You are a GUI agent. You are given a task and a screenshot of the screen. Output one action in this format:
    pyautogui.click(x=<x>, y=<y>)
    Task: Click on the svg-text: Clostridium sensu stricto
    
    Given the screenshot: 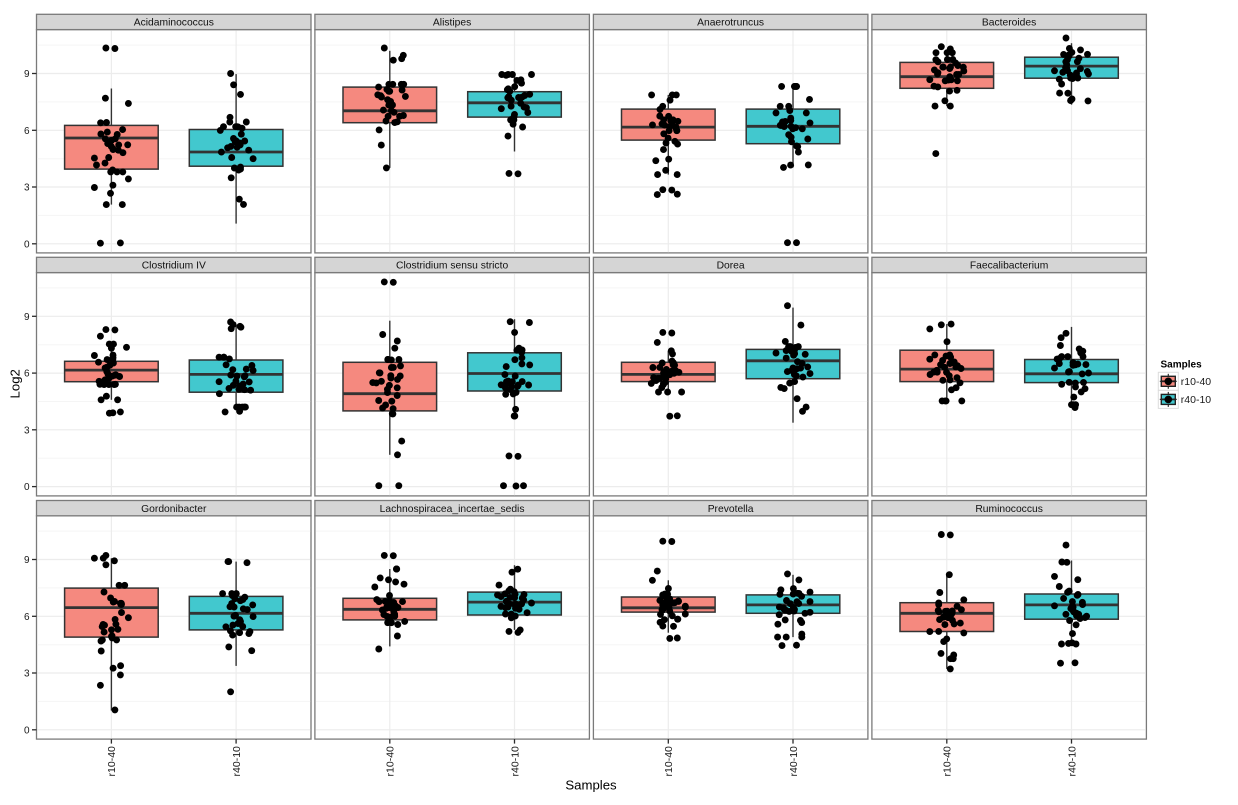 What is the action you would take?
    pyautogui.click(x=452, y=266)
    